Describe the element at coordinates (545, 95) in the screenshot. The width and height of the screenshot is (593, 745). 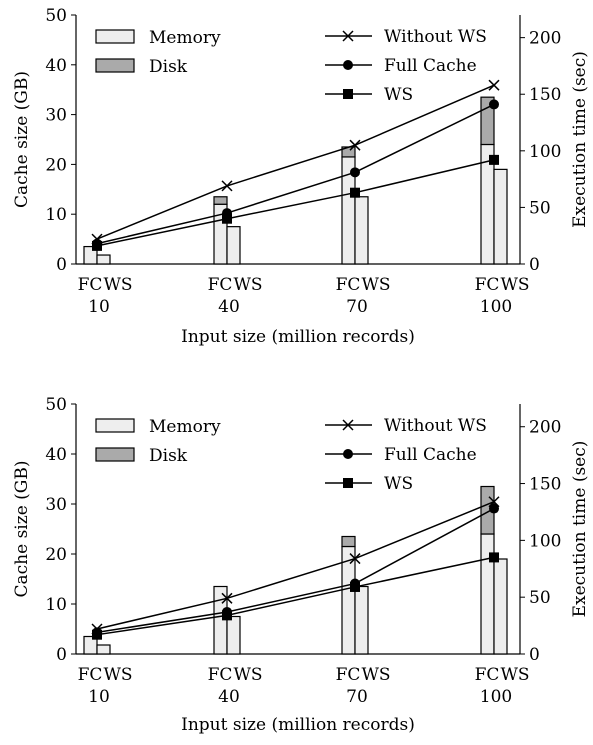
I see `right-tick-label: 150` at that location.